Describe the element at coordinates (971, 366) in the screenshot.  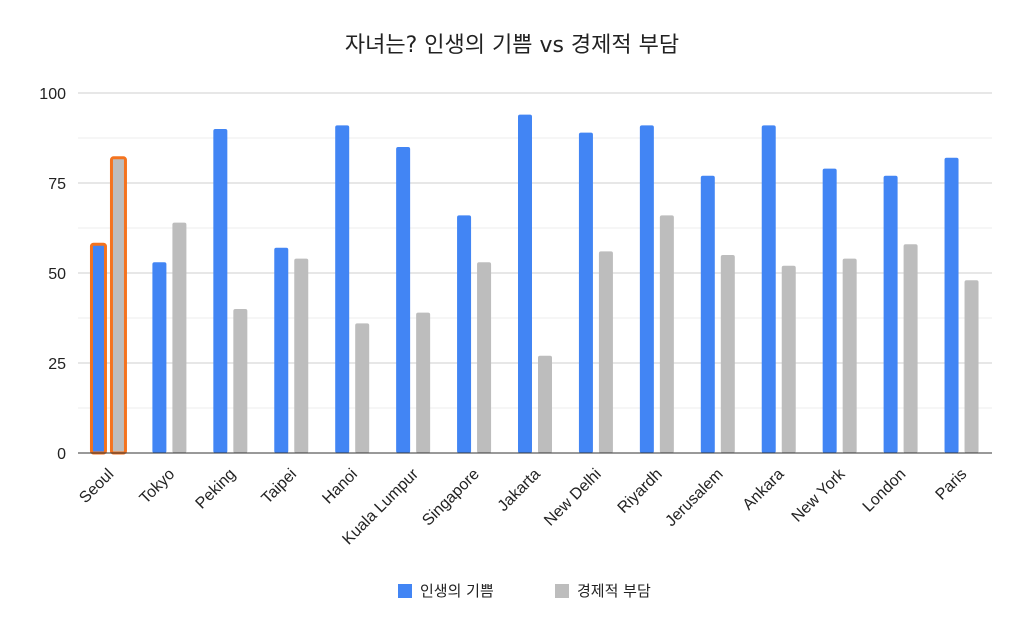
I see `bar-burden-paris` at that location.